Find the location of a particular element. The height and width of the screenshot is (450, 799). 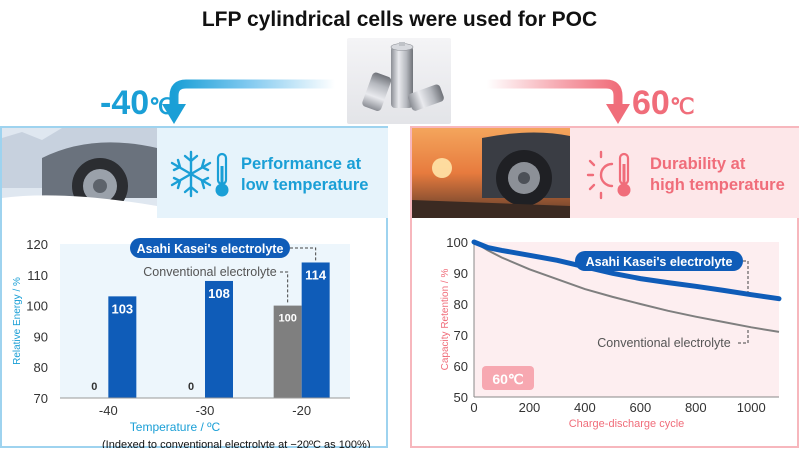

low-temp-unit: ℃ is located at coordinates (161, 106).